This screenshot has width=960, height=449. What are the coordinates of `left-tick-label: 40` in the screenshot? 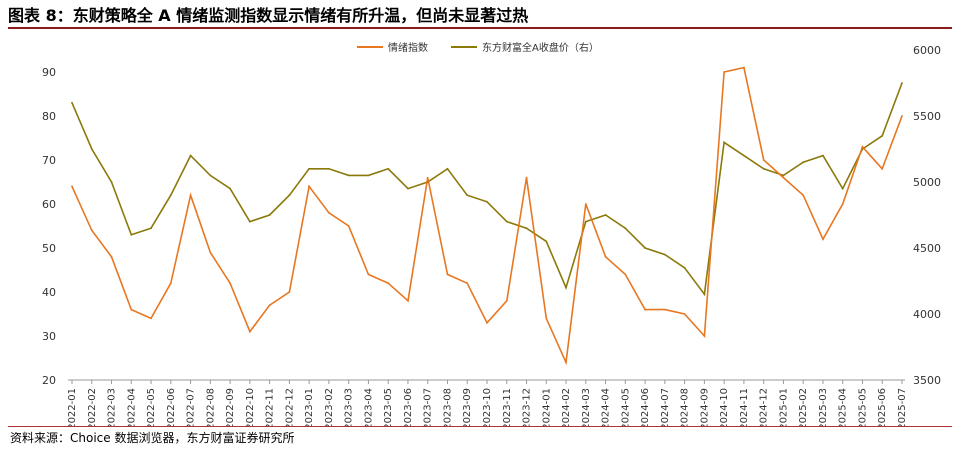 It's located at (49, 292).